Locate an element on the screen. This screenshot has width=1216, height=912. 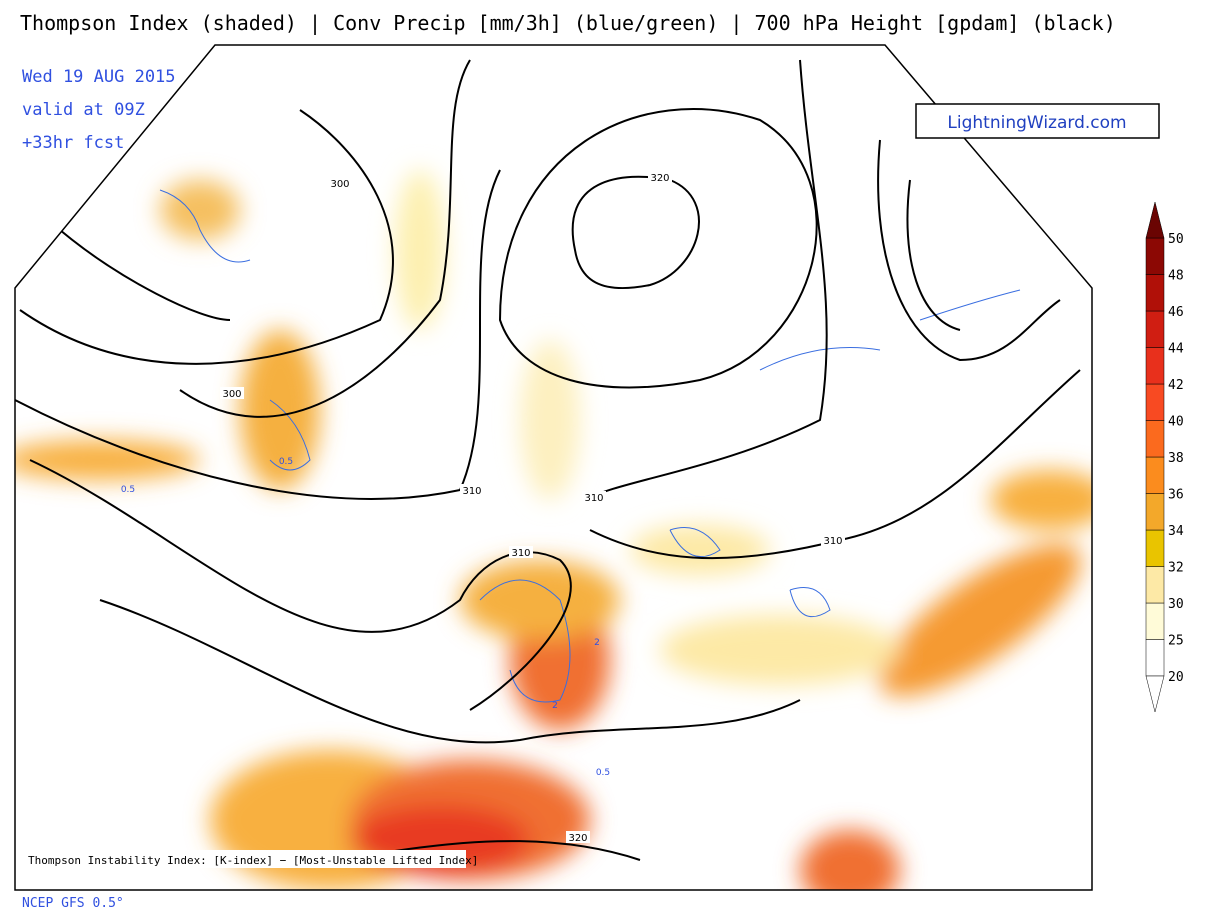
logo: LightningWizard.com is located at coordinates (1036, 123).